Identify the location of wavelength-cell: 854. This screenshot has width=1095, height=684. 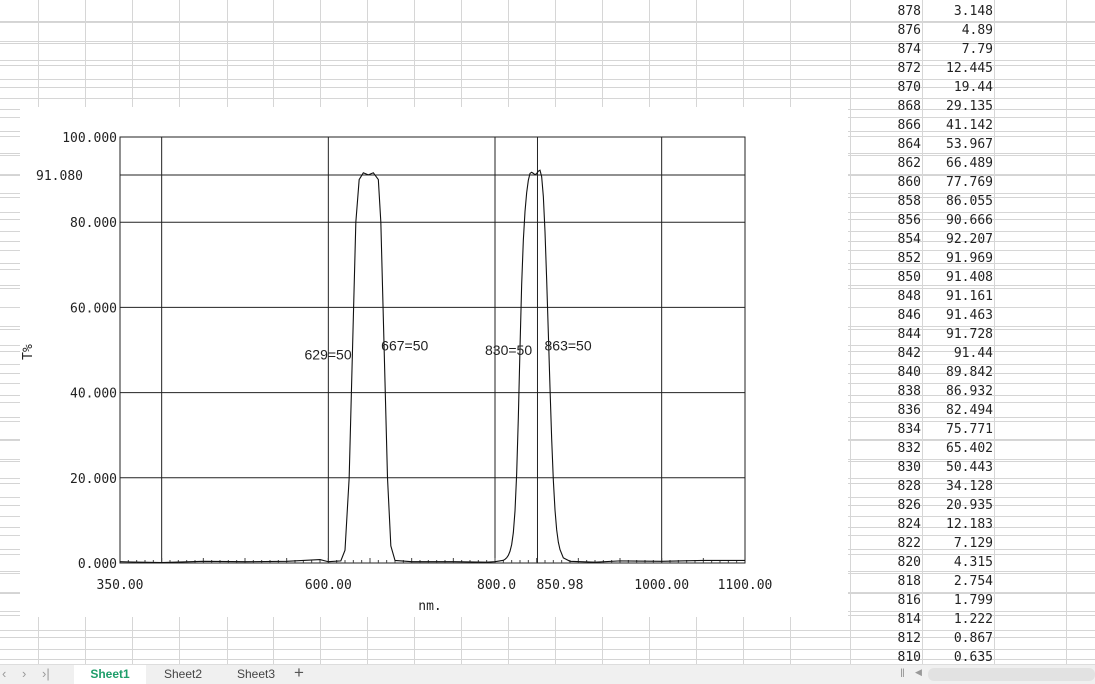
(909, 239).